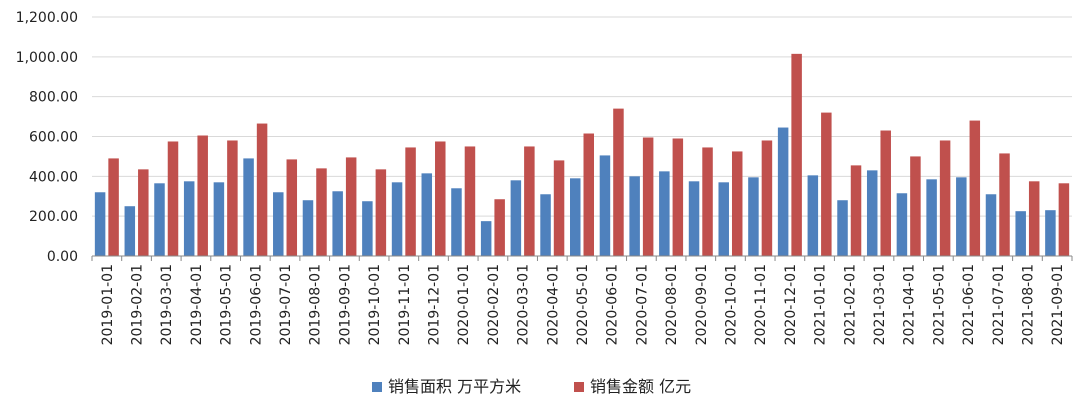  I want to click on x-tick-label: 2021-06-01, so click(969, 304).